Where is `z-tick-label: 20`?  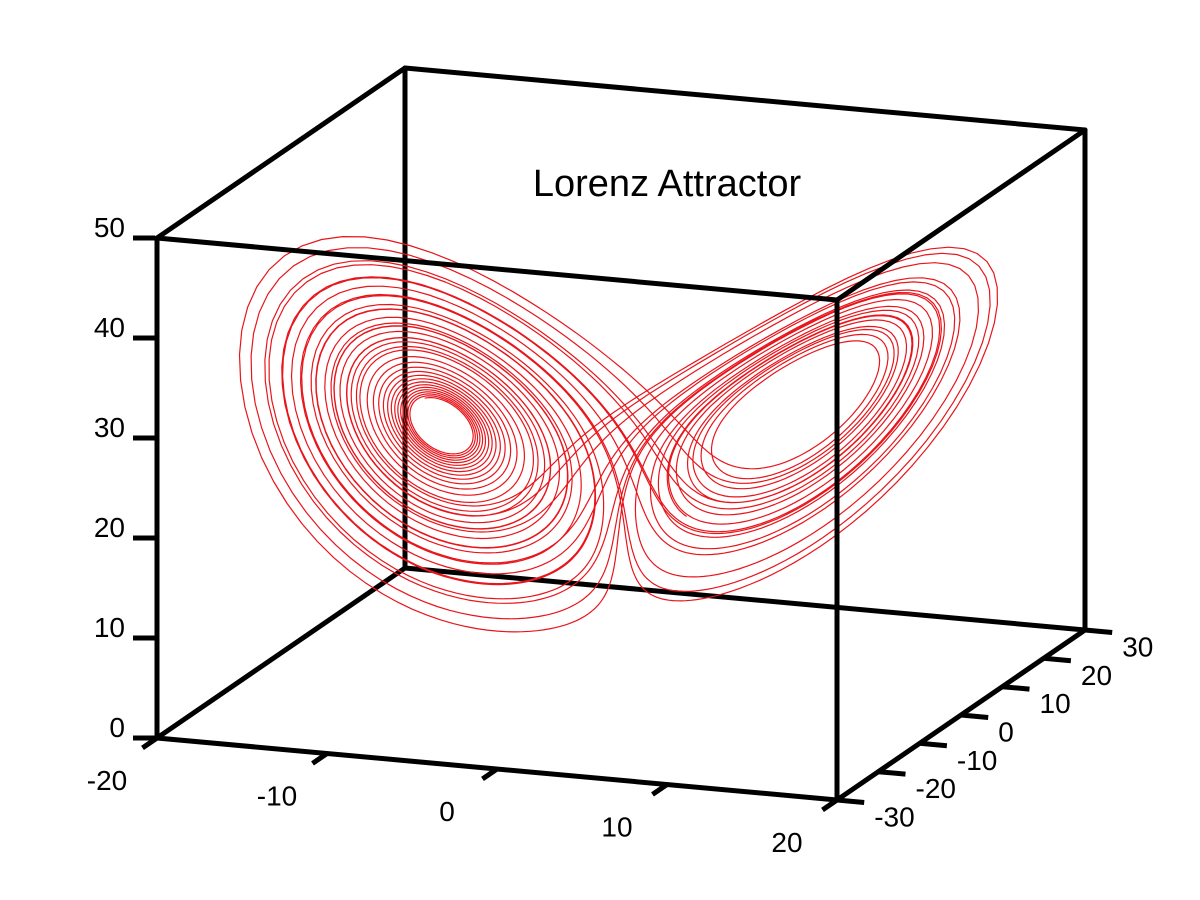
z-tick-label: 20 is located at coordinates (109, 527).